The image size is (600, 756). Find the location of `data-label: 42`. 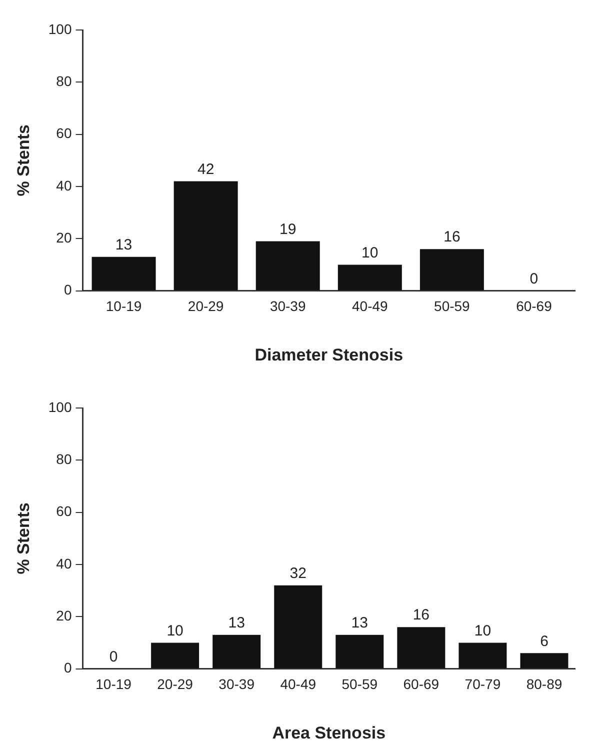

data-label: 42 is located at coordinates (205, 169).